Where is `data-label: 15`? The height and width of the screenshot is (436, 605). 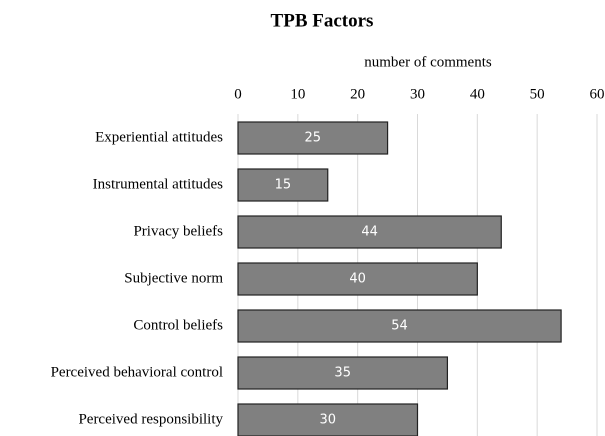
data-label: 15 is located at coordinates (283, 185).